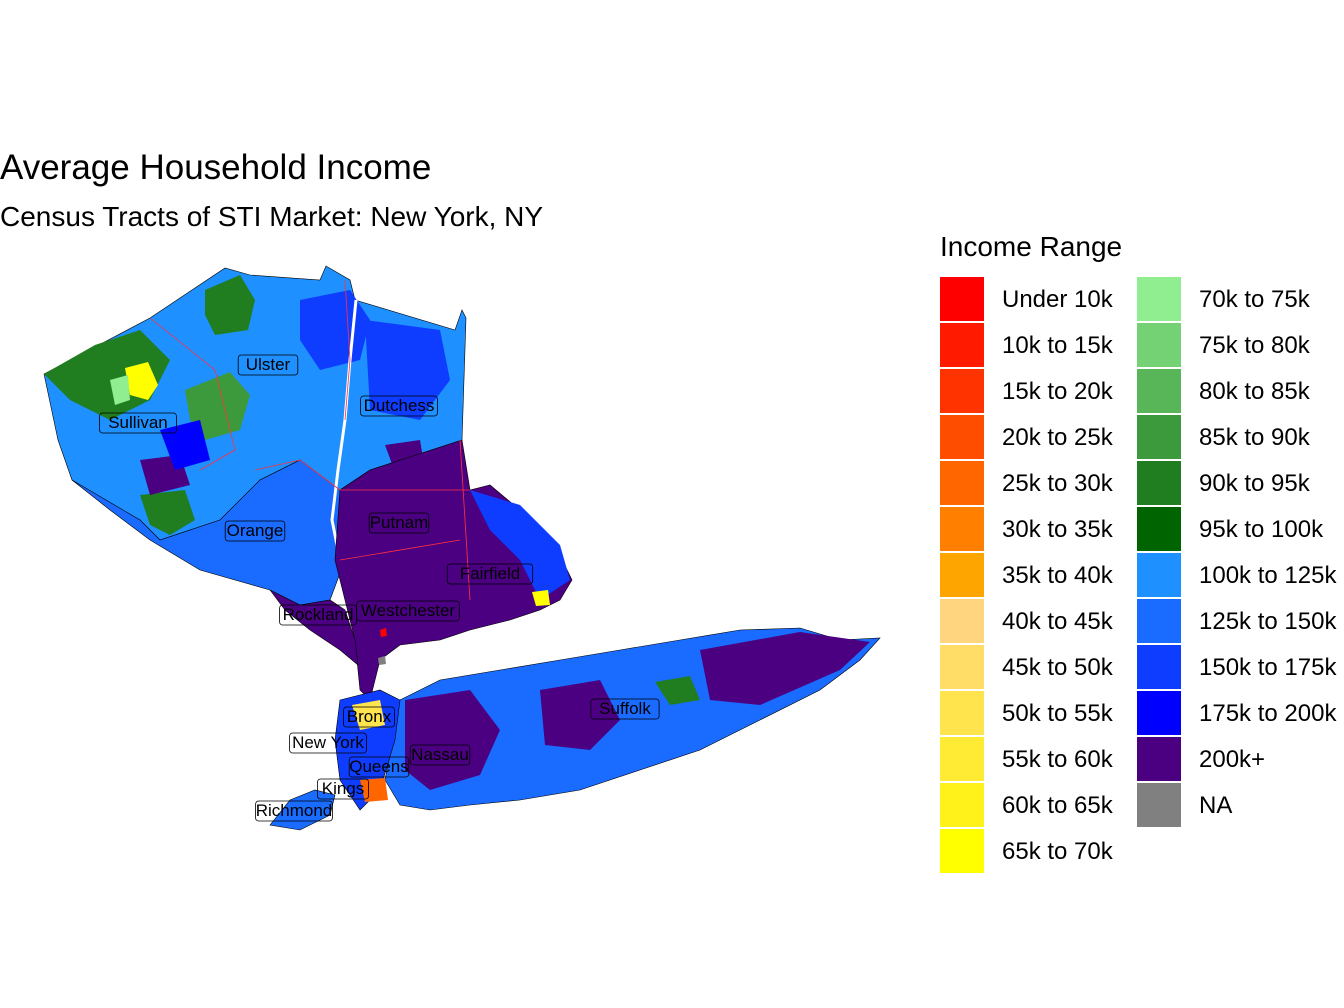 The height and width of the screenshot is (1008, 1344). What do you see at coordinates (1240, 760) in the screenshot?
I see `legend-item: 200k+` at bounding box center [1240, 760].